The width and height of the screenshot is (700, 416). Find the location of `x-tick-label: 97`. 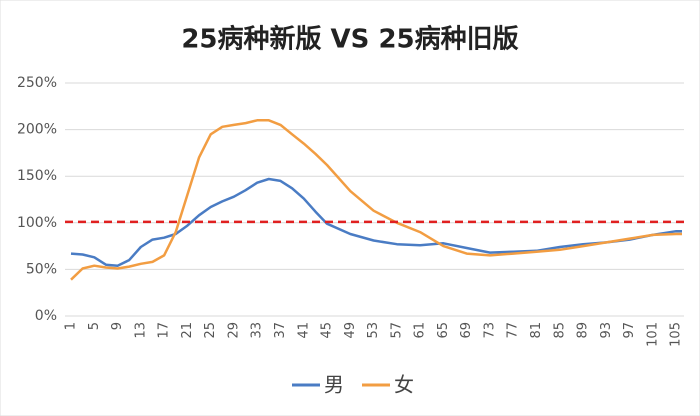

x-tick-label: 97 is located at coordinates (629, 330).